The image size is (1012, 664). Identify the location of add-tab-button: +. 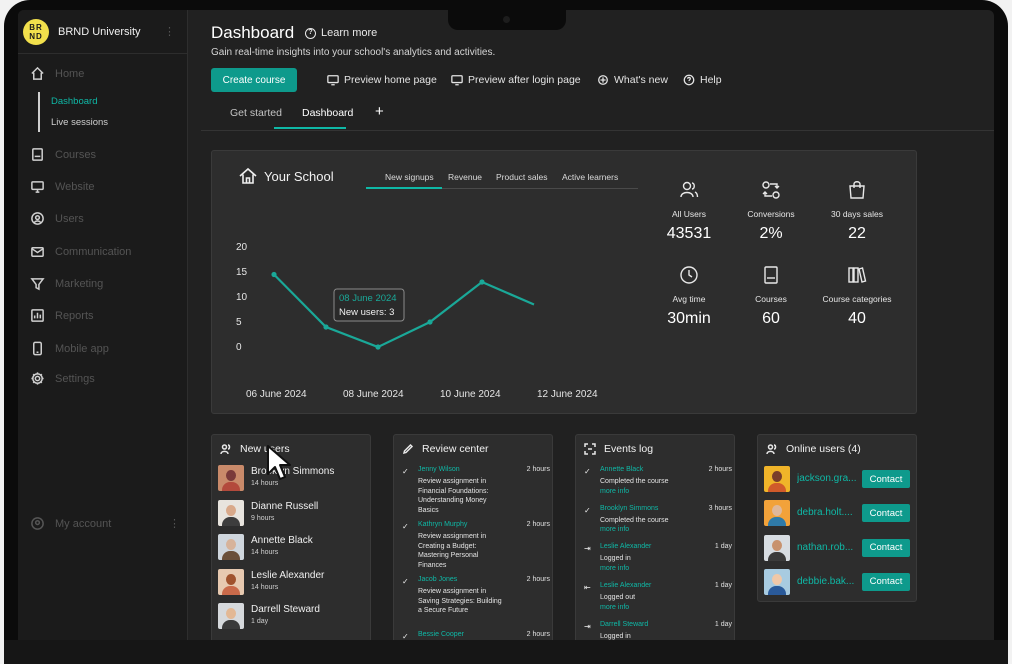
(379, 111).